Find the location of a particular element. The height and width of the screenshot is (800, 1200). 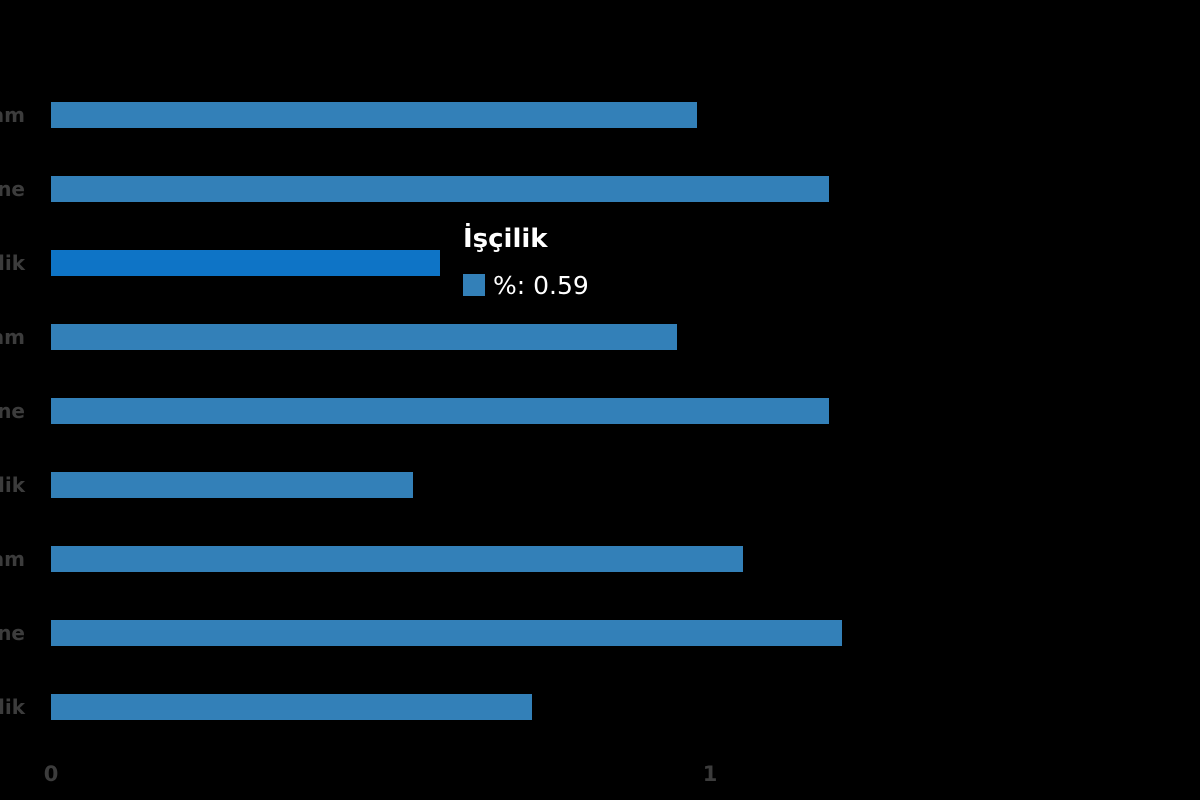

y-axis-label-6: am is located at coordinates (12, 559).